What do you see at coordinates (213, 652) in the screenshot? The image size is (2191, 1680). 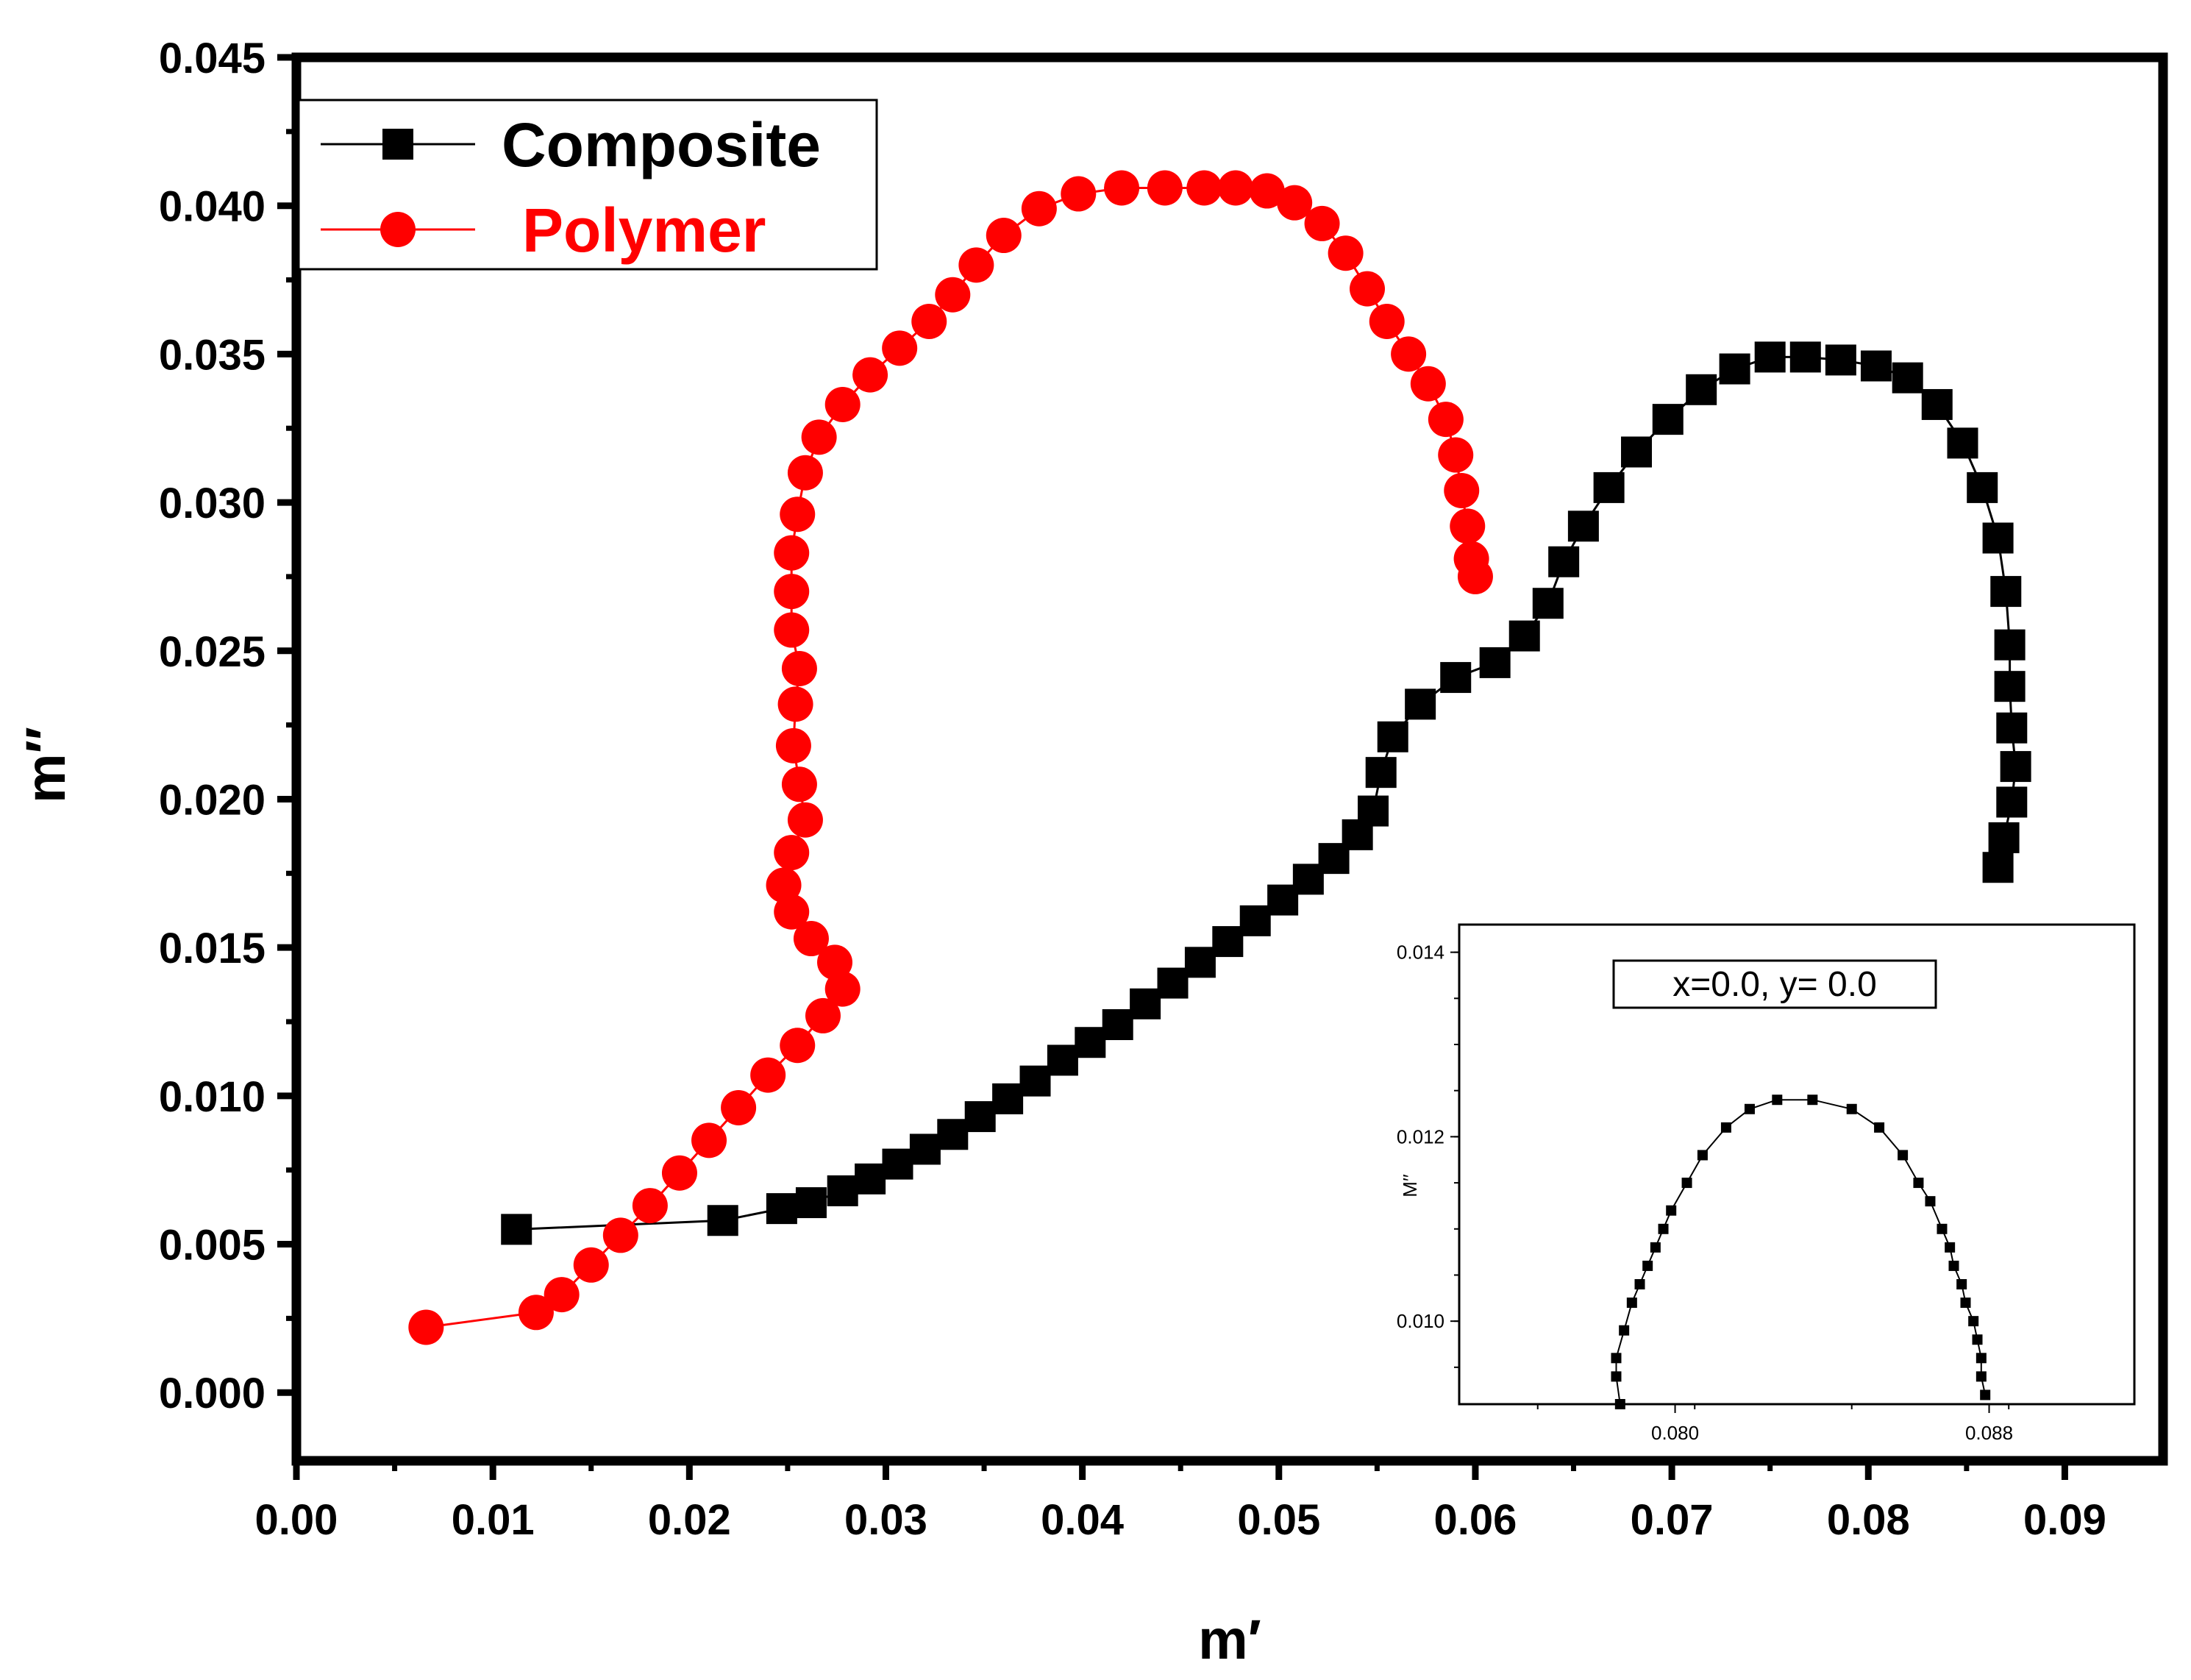 I see `y-tick-label: 0.025` at bounding box center [213, 652].